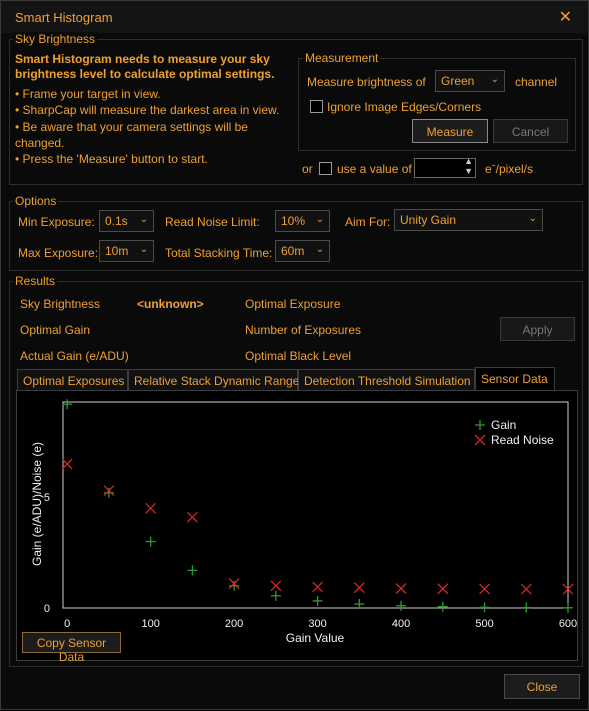  Describe the element at coordinates (72, 380) in the screenshot. I see `tab-optimal-exposures: Optimal Exposures` at that location.